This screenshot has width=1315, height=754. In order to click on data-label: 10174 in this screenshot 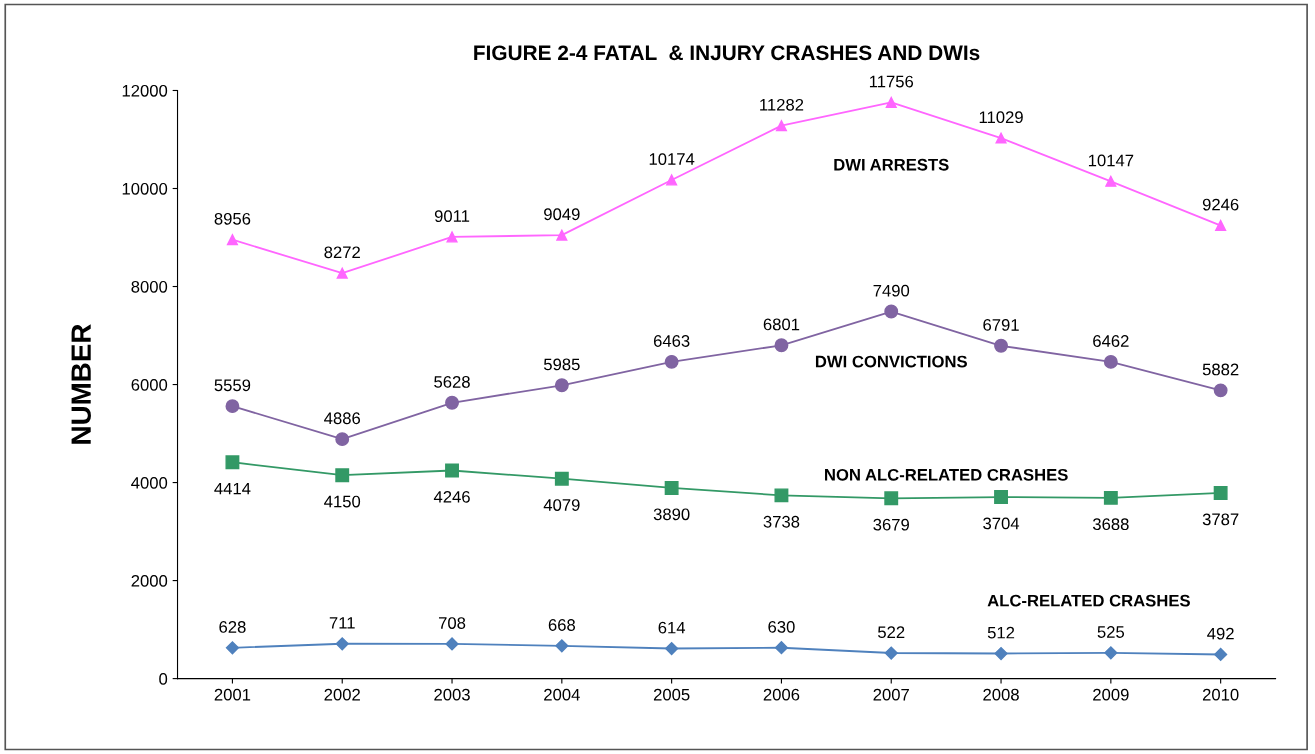, I will do `click(672, 159)`.